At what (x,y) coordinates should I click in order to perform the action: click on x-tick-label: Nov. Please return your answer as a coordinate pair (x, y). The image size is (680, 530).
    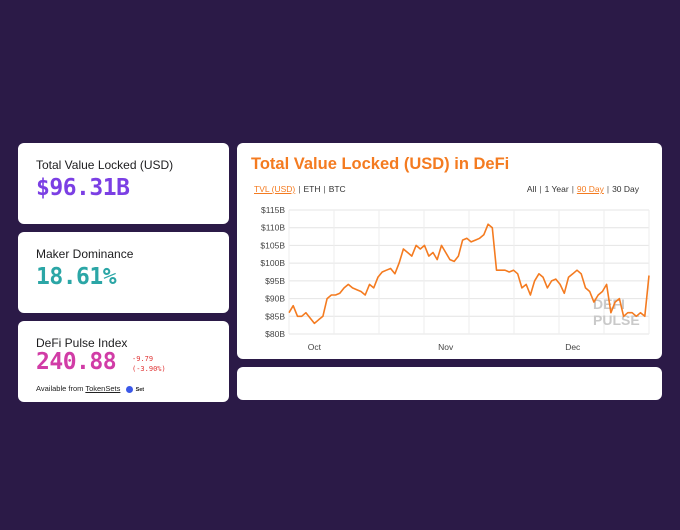
    Looking at the image, I should click on (446, 347).